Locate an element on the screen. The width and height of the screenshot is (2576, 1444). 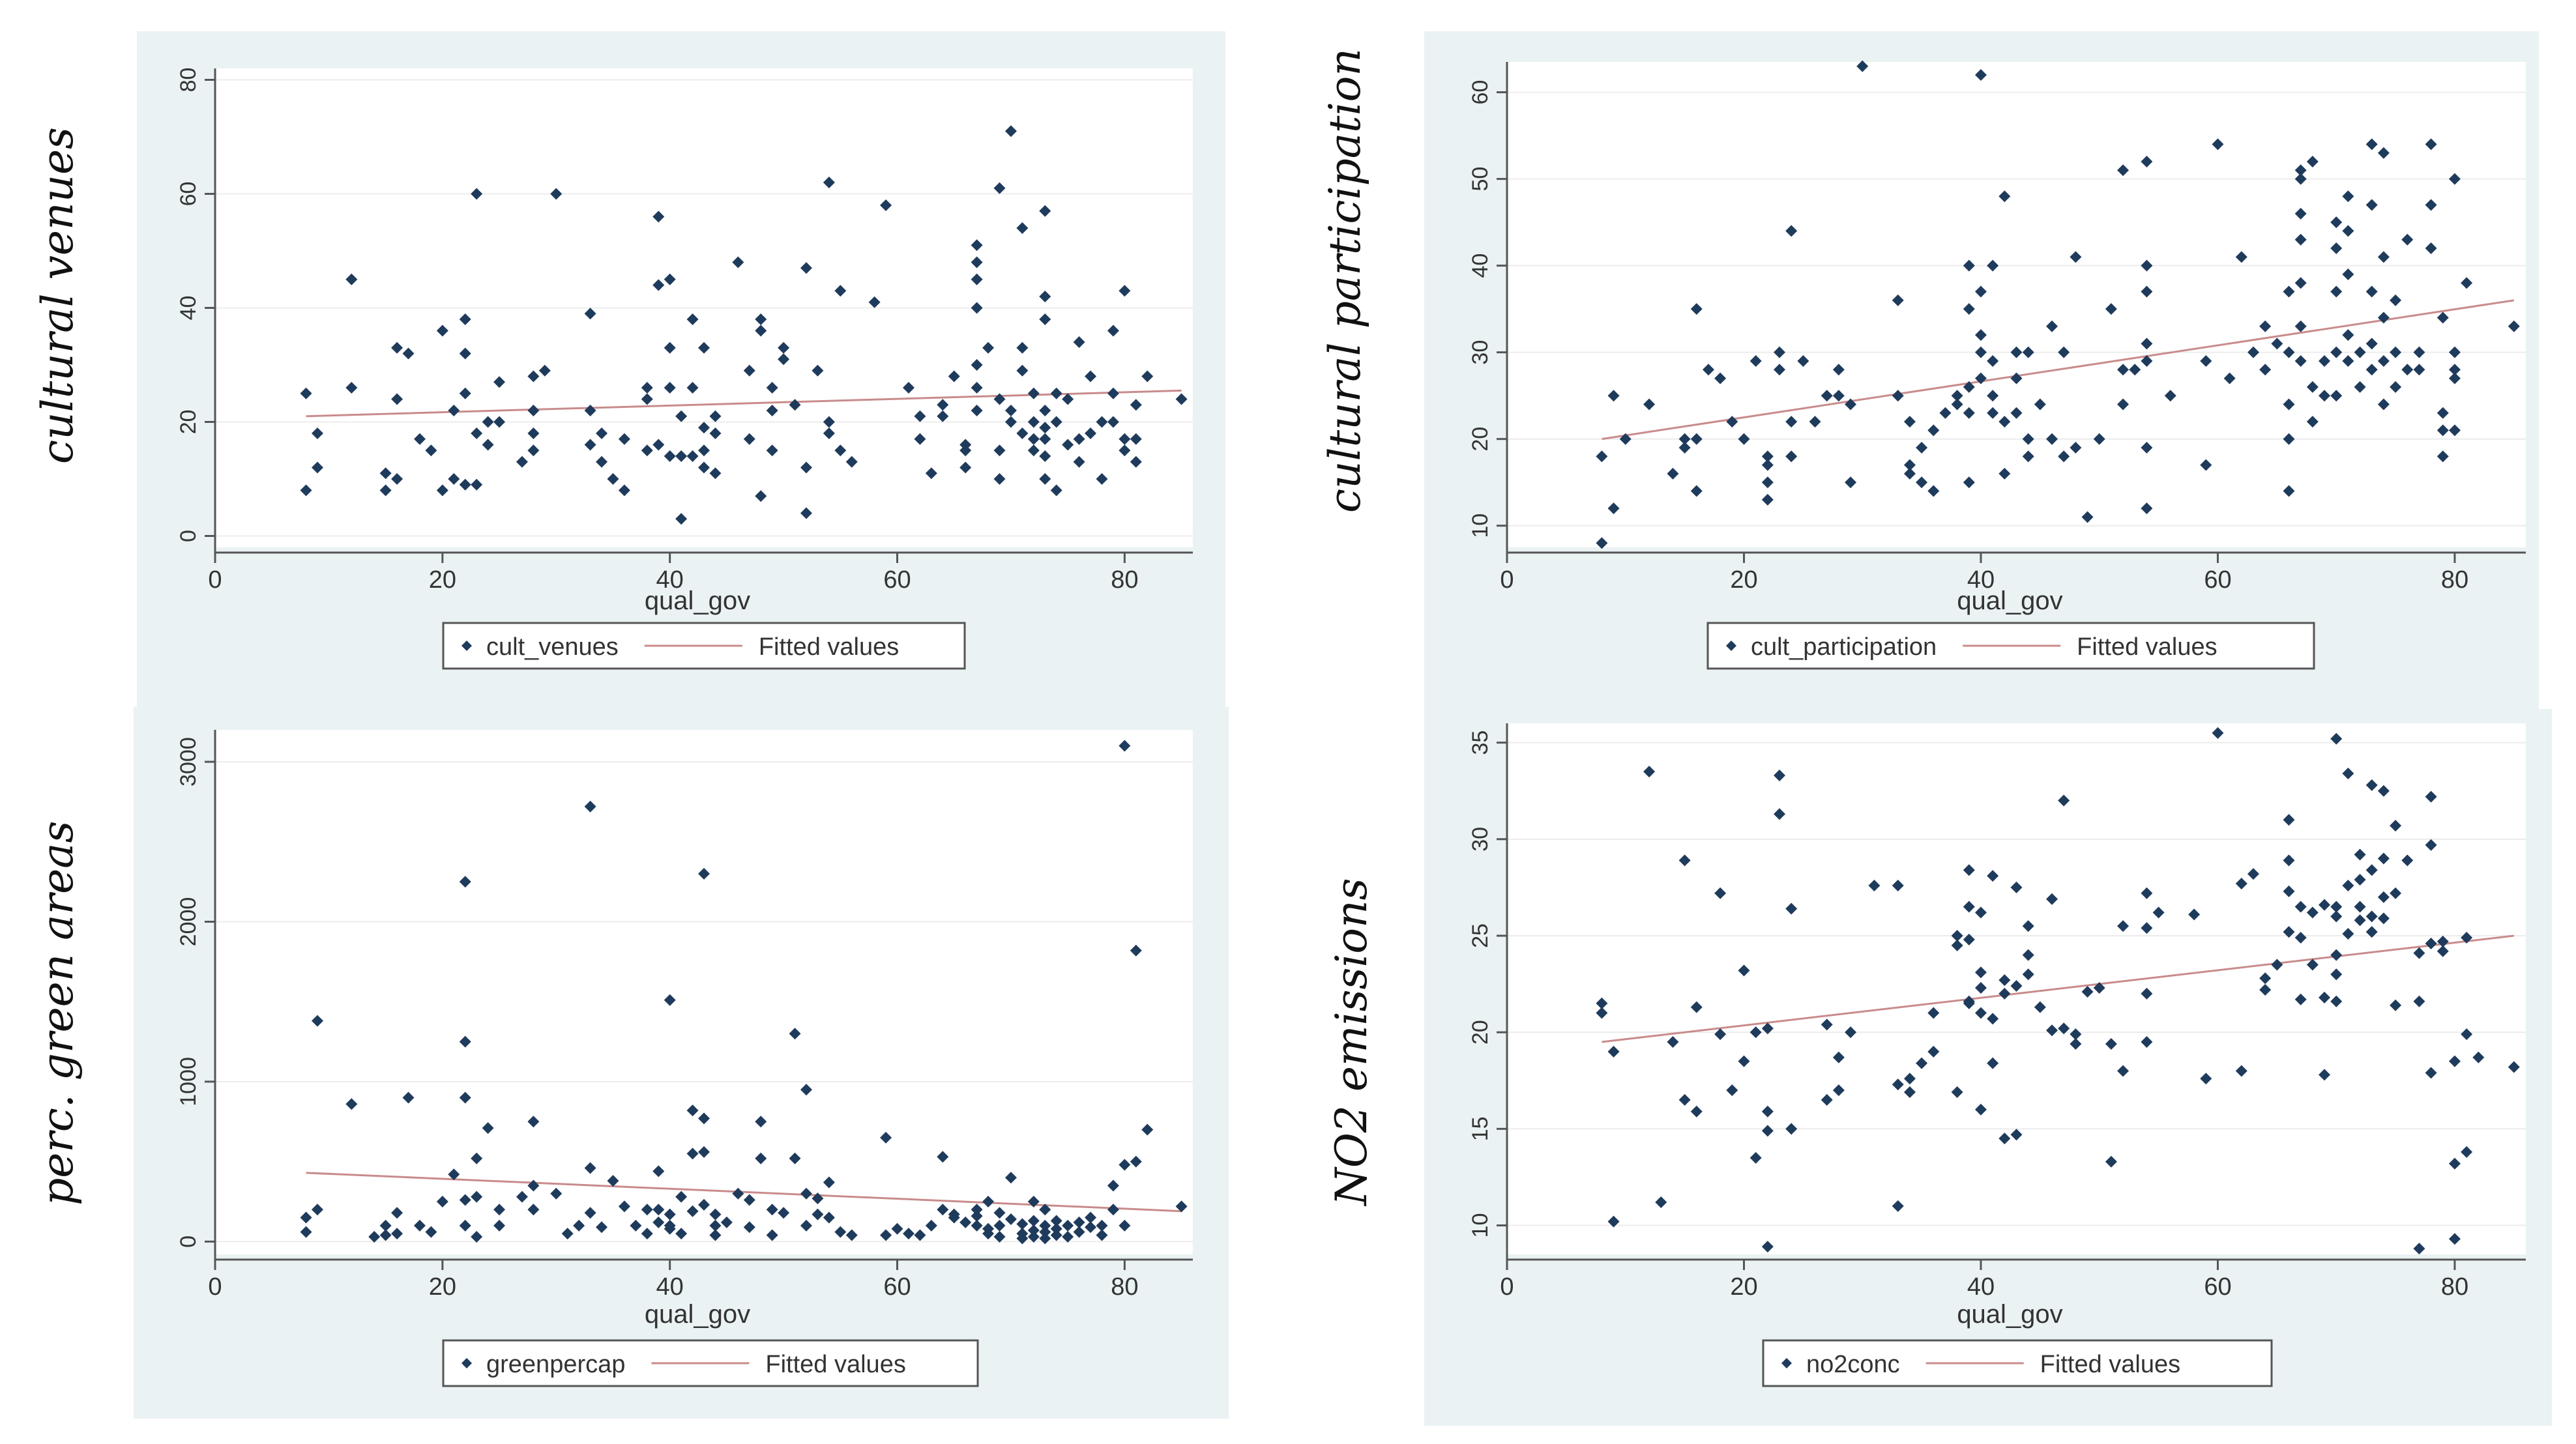
x-tick-label: 20 is located at coordinates (1743, 580).